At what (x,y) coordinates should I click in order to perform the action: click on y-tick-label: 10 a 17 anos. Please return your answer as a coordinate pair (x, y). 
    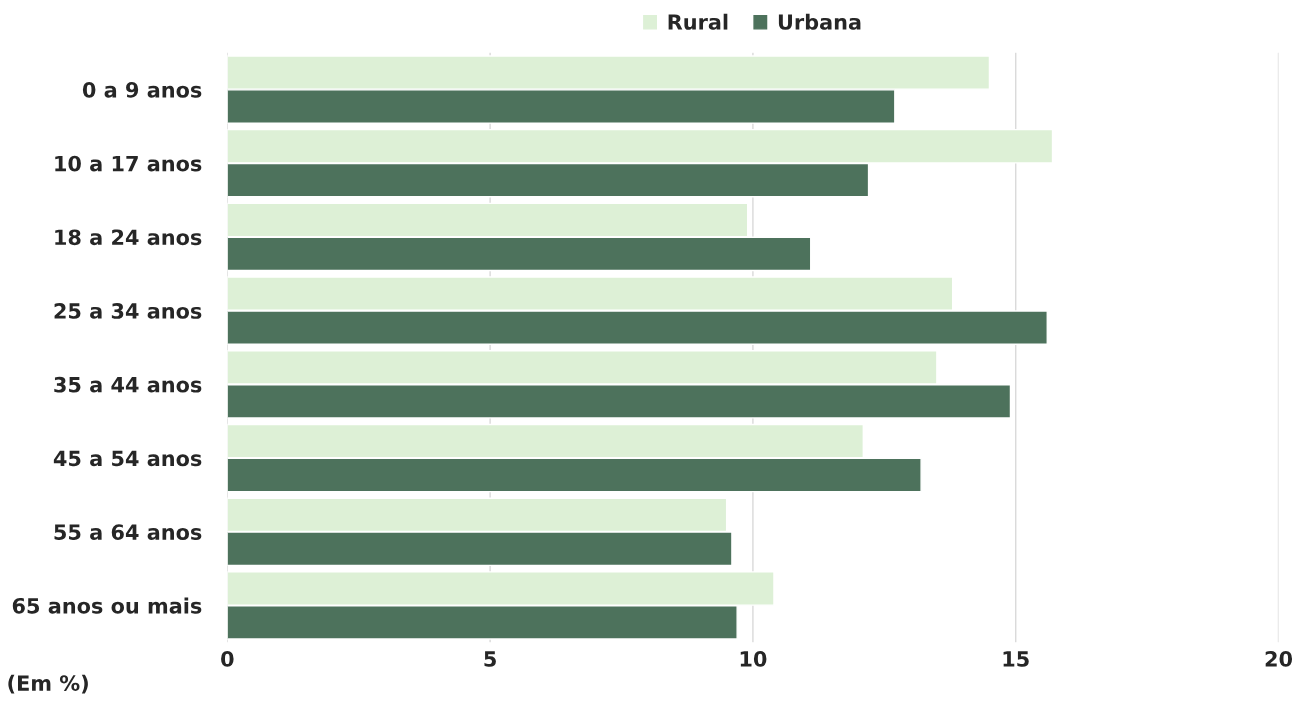
    Looking at the image, I should click on (128, 163).